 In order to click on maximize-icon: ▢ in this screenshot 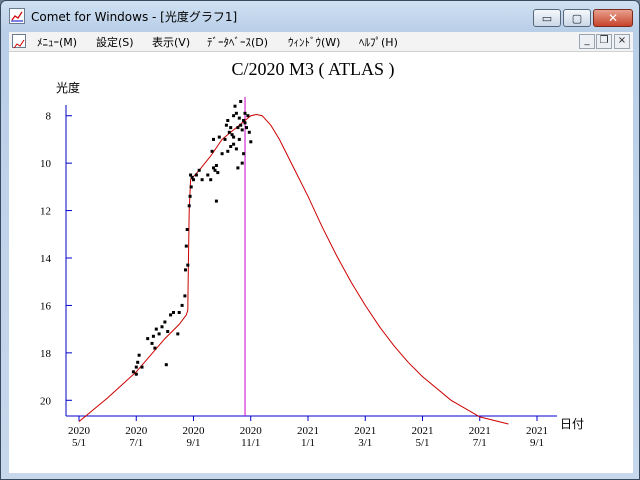, I will do `click(577, 18)`.